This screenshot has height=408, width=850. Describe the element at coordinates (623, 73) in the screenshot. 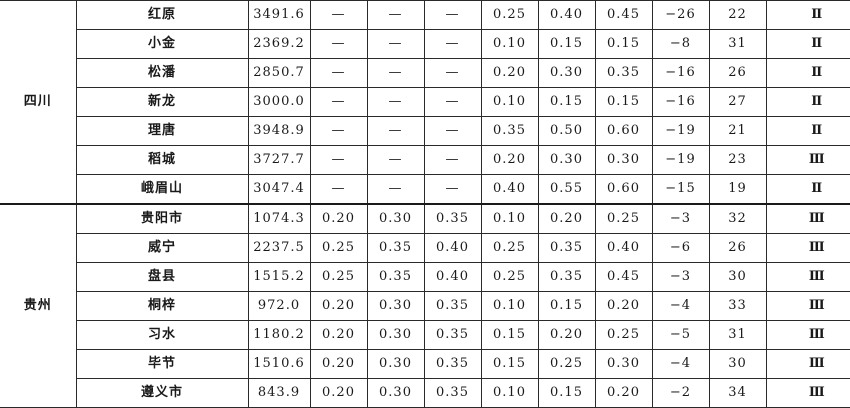

I see `wind-100yr: 0.35` at that location.